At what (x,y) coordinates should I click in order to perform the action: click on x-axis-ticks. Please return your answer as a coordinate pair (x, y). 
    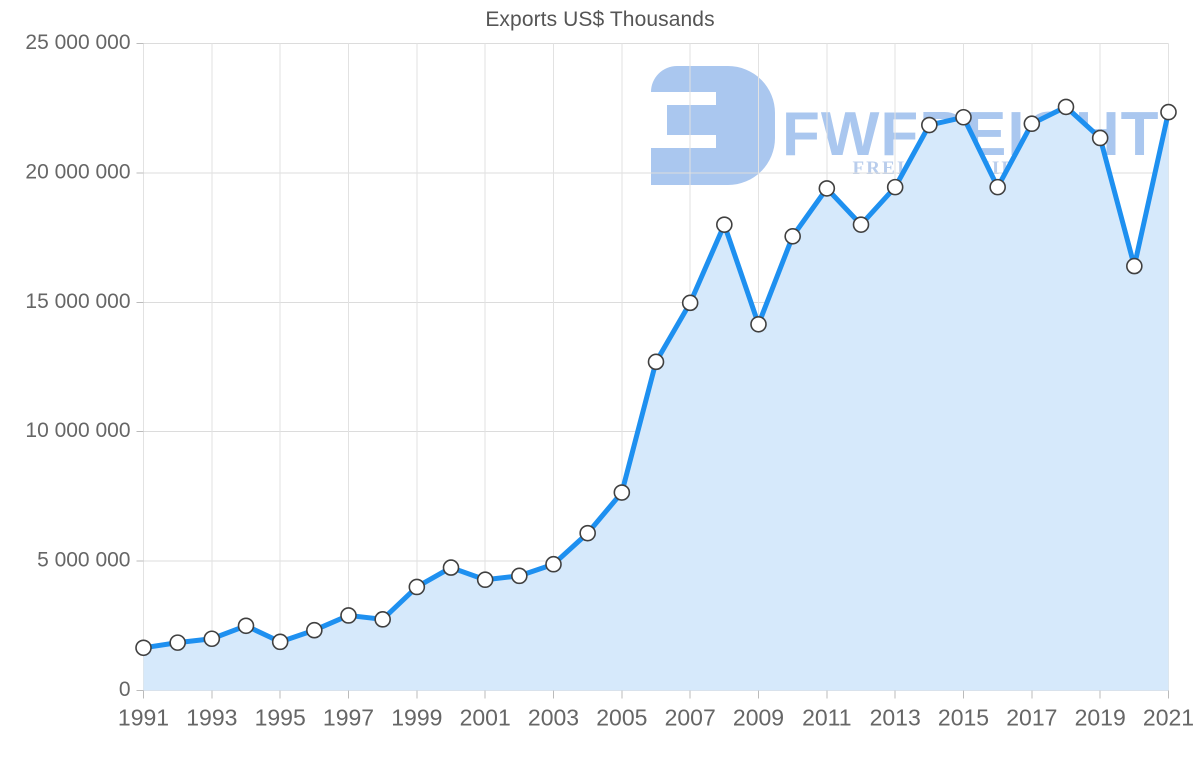
    Looking at the image, I should click on (656, 694).